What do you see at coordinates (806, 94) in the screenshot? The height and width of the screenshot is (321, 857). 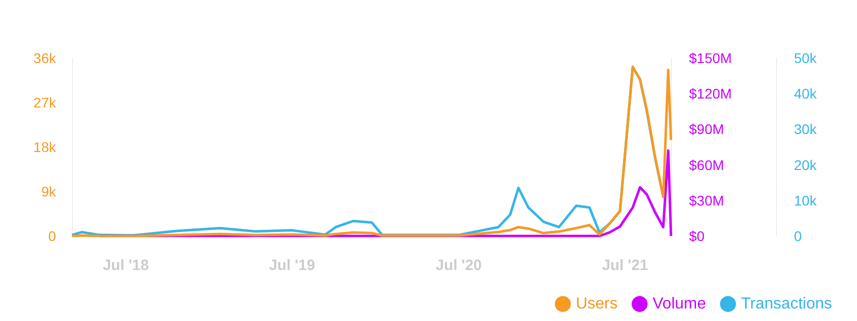 I see `y3-tick-label: 40k` at bounding box center [806, 94].